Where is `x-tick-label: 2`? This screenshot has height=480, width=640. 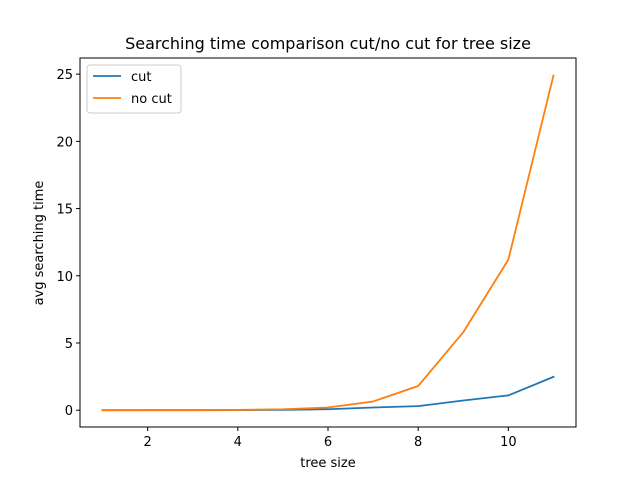 x-tick-label: 2 is located at coordinates (147, 442).